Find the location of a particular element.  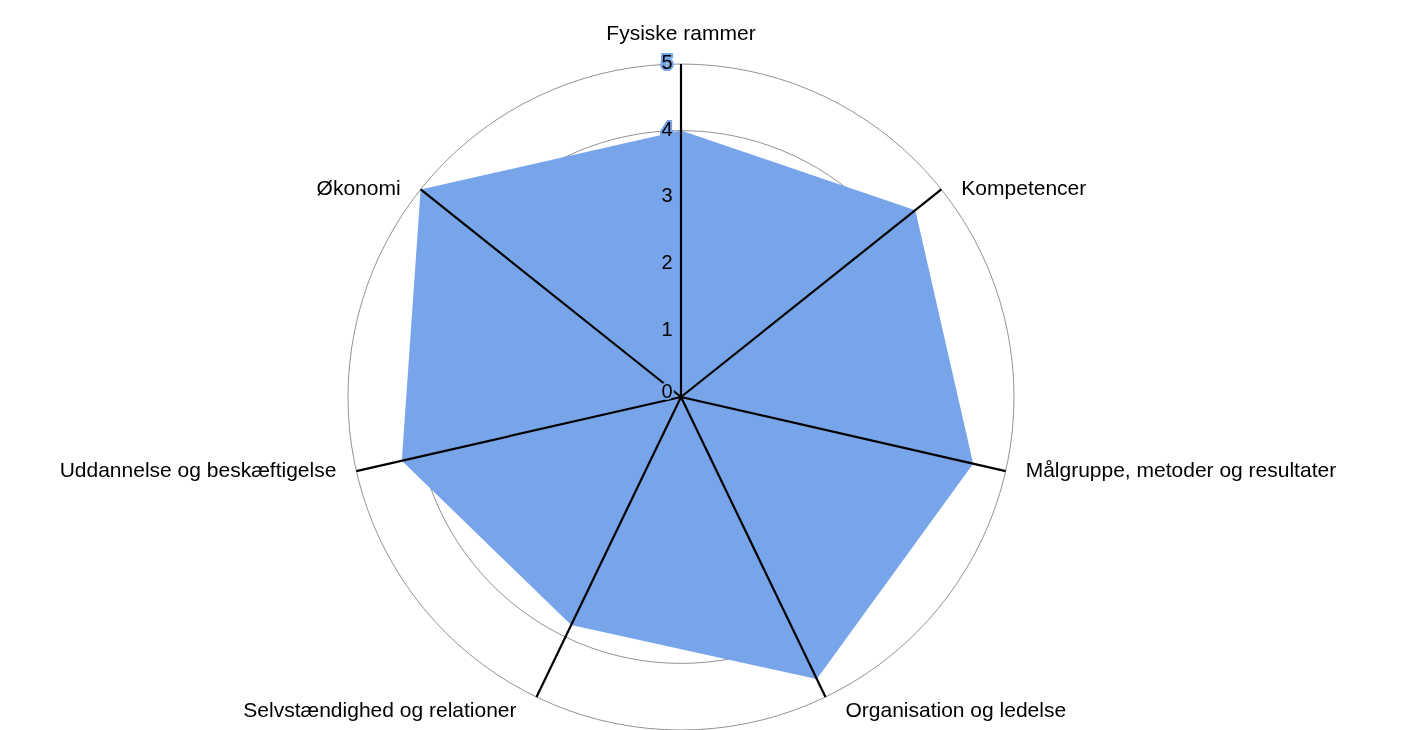

spoke-label: Fysiske rammer is located at coordinates (681, 32).